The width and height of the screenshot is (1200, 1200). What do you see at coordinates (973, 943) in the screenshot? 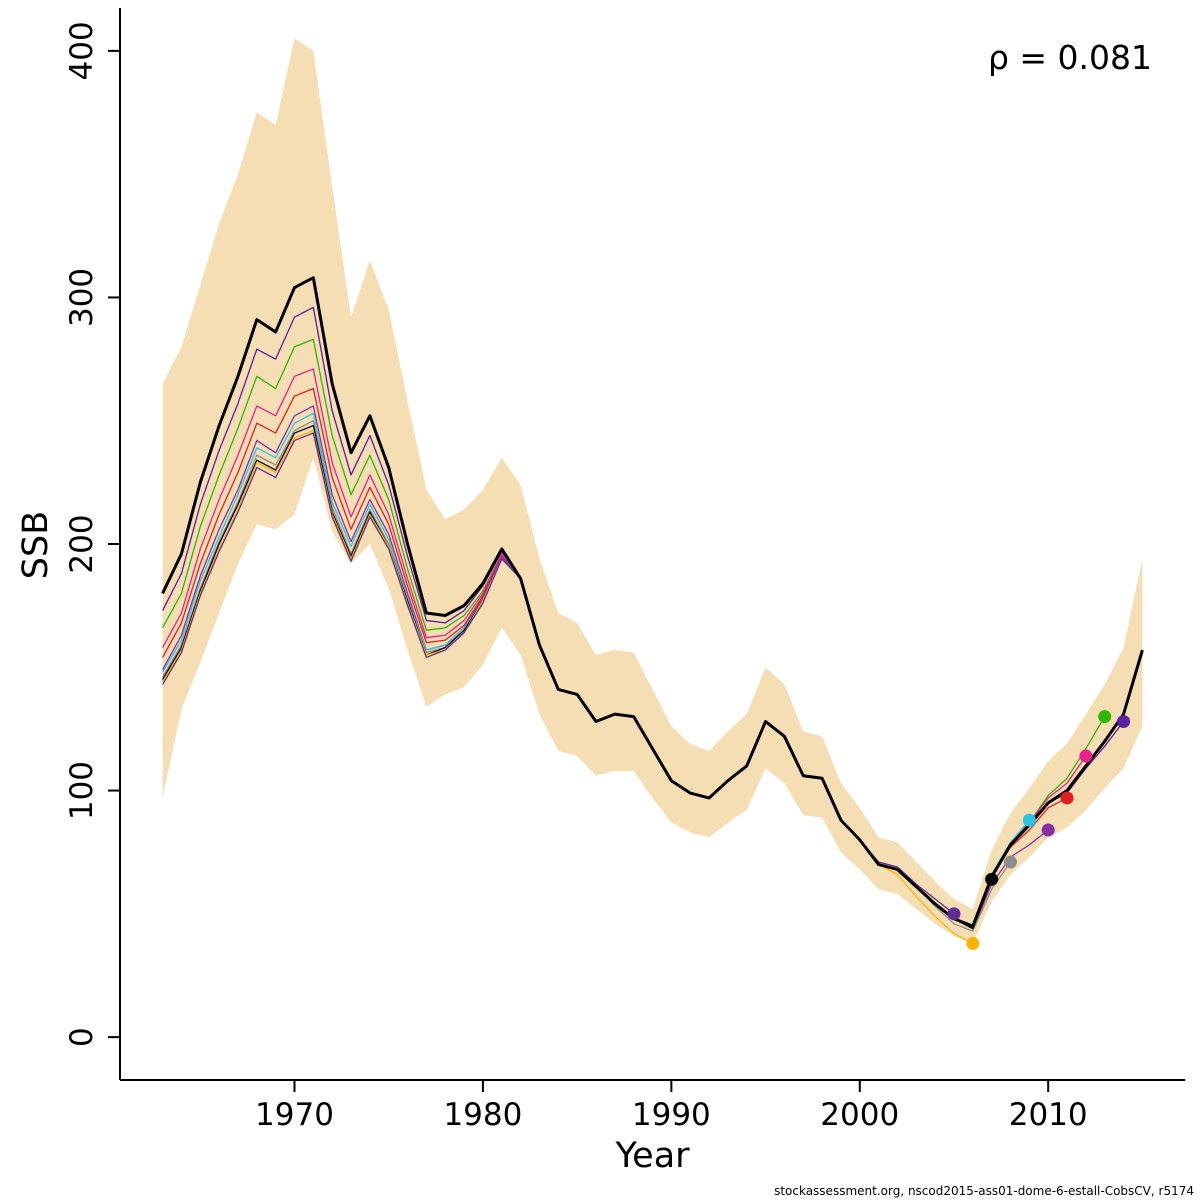
I see `terminal-dot-2006` at bounding box center [973, 943].